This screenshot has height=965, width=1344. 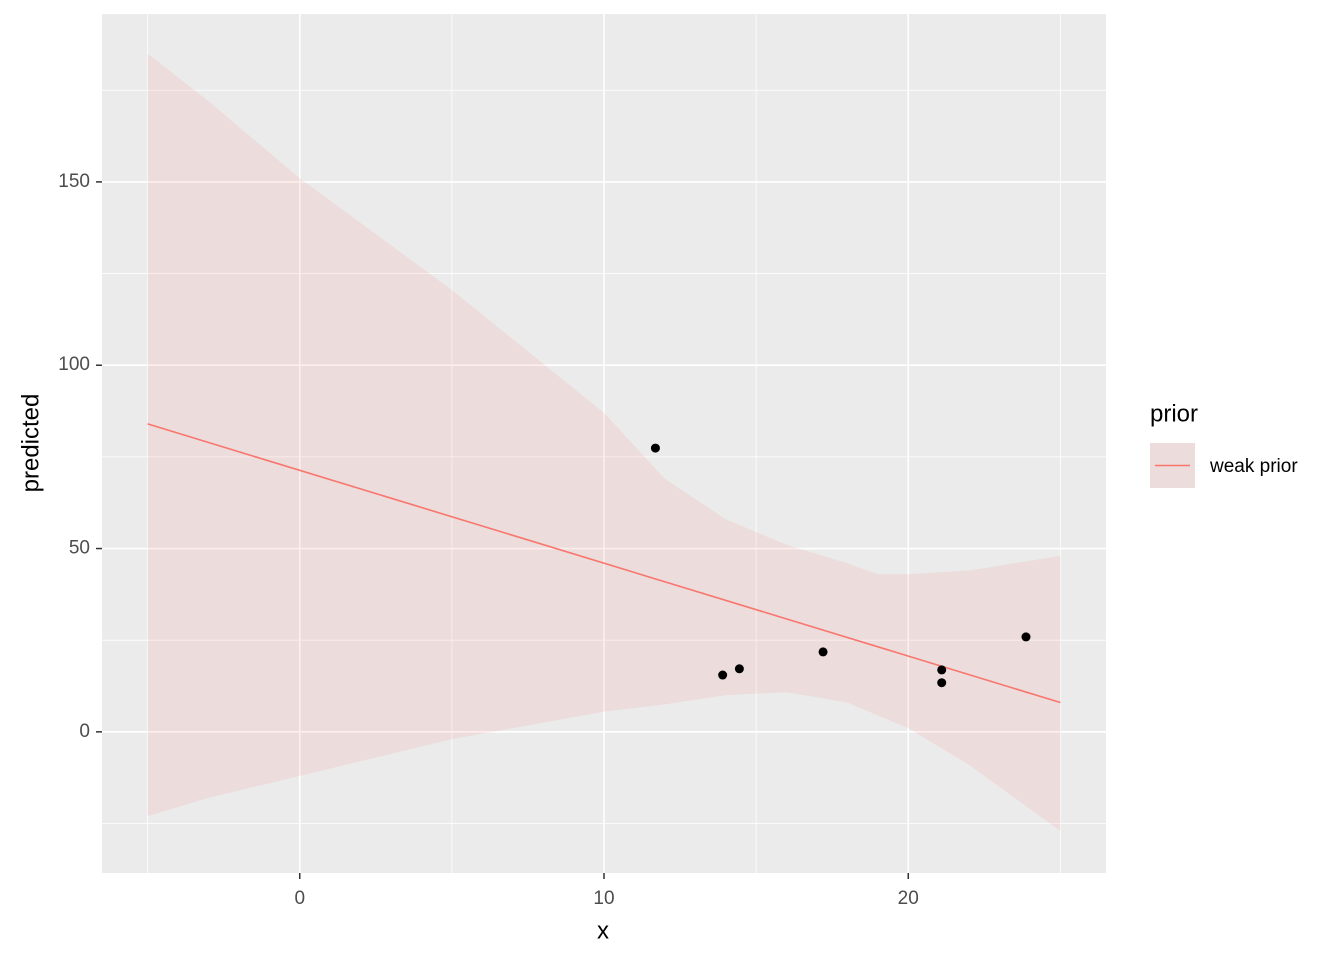 What do you see at coordinates (1253, 466) in the screenshot?
I see `legend-label: weak prior` at bounding box center [1253, 466].